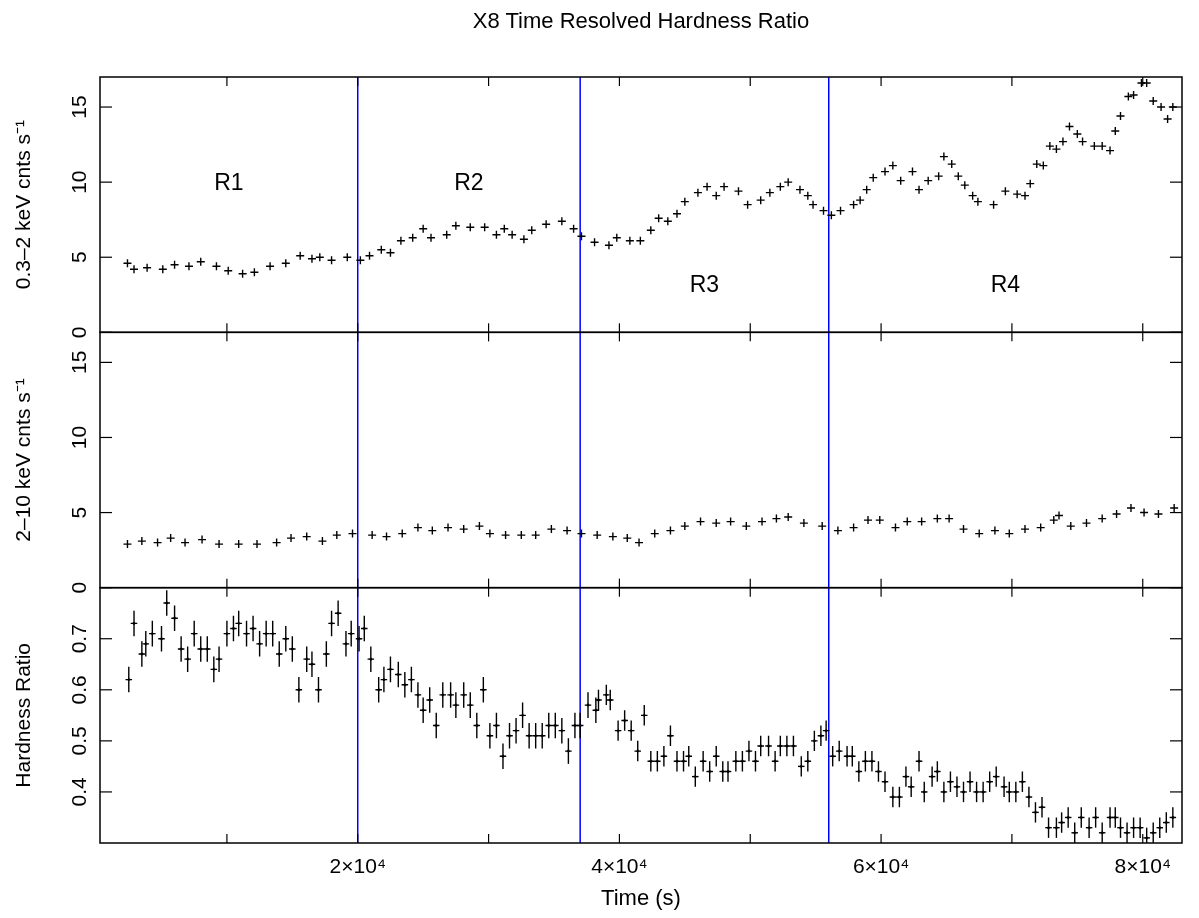 This screenshot has width=1199, height=918. What do you see at coordinates (1005, 283) in the screenshot?
I see `annotation: R4` at bounding box center [1005, 283].